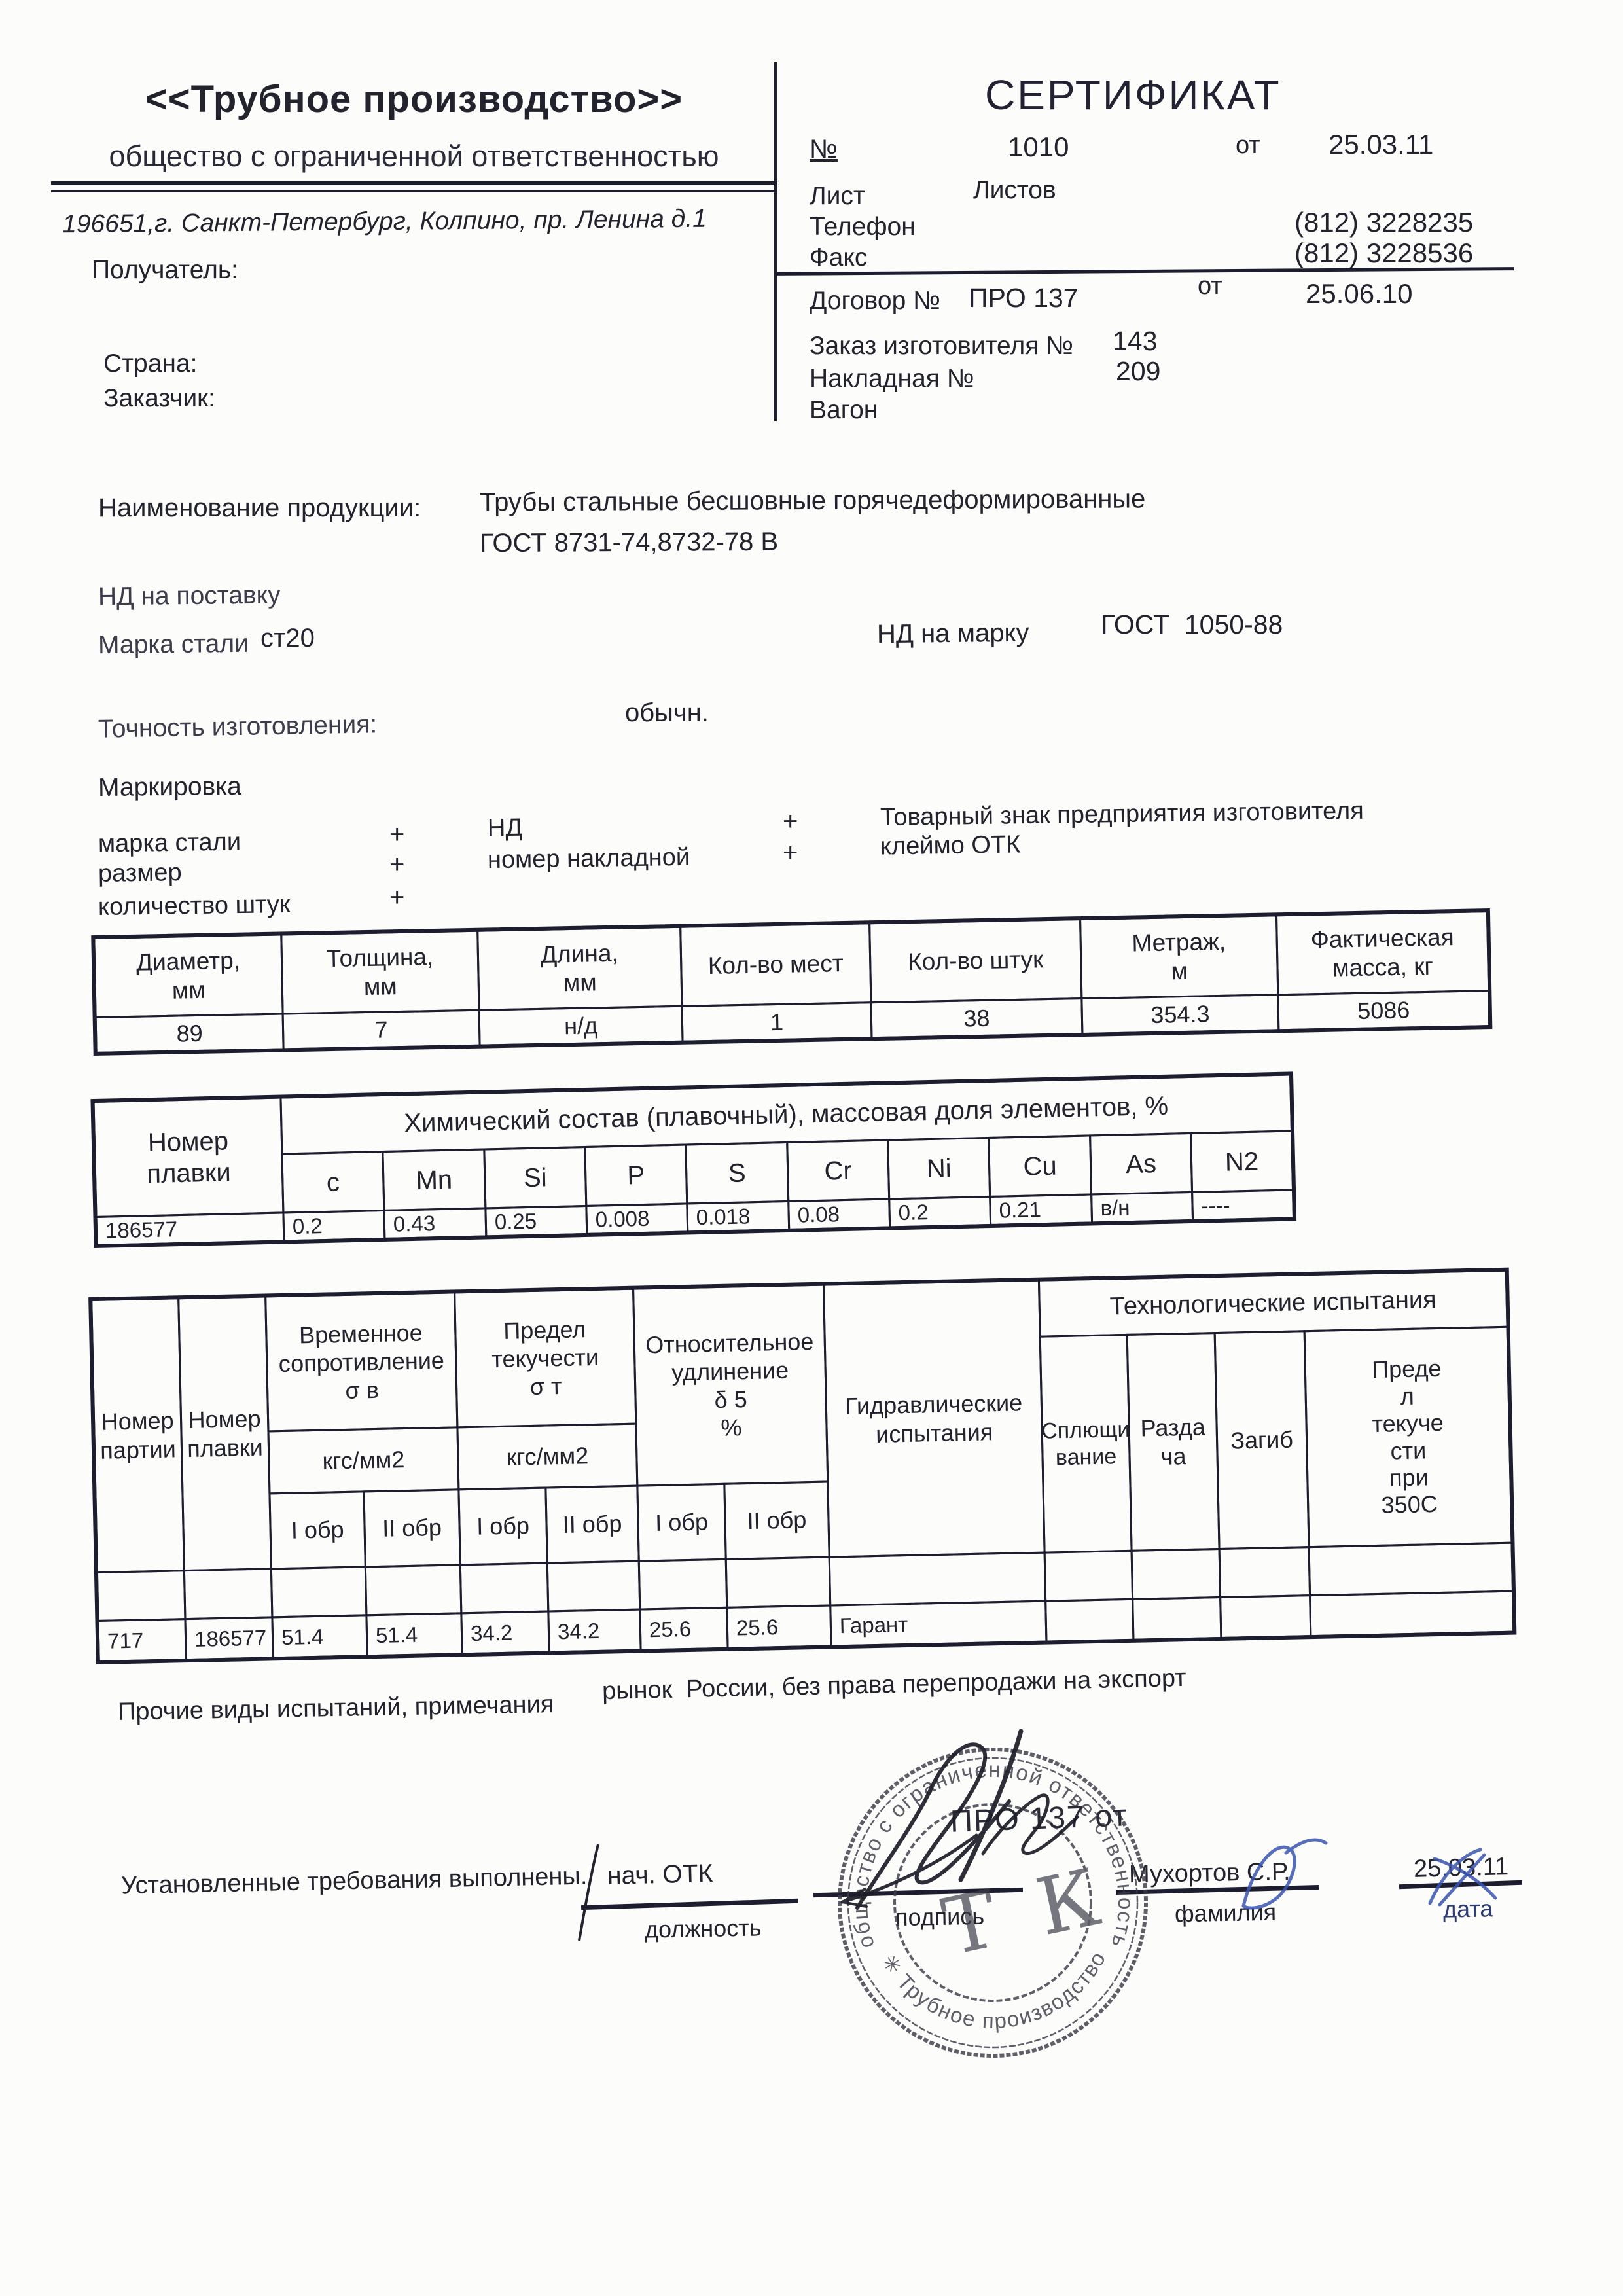 This screenshot has width=1623, height=2296. What do you see at coordinates (1192, 624) in the screenshot?
I see `nd-grade-value: ГОСТ 1050-88` at bounding box center [1192, 624].